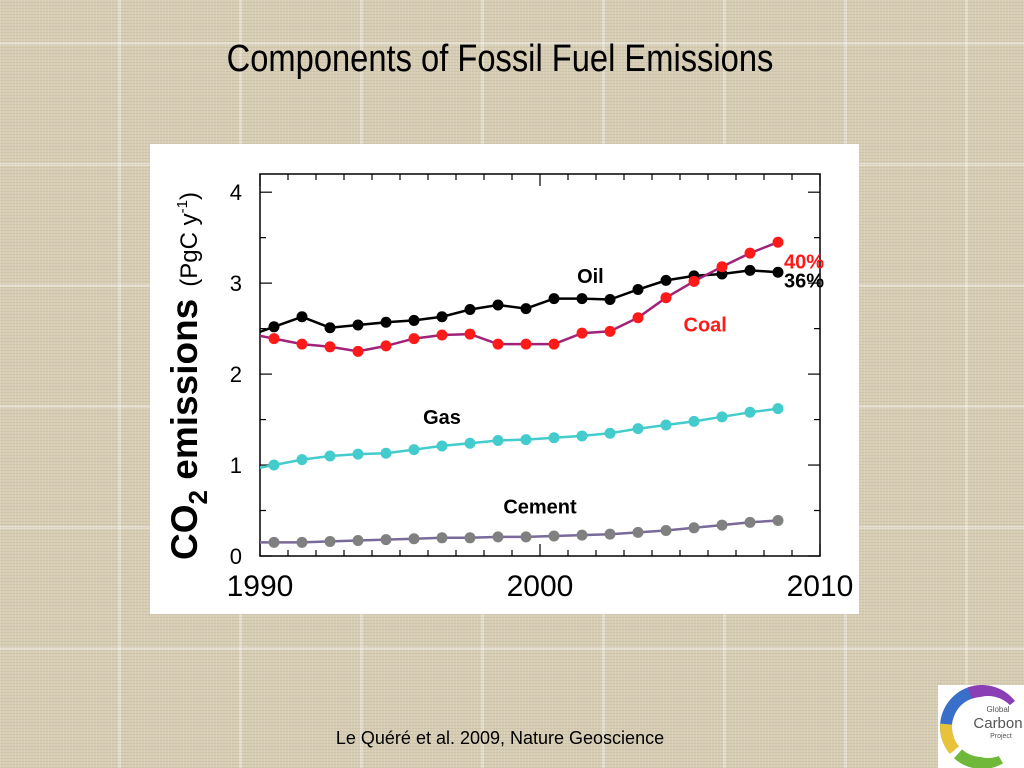 This screenshot has width=1024, height=768. I want to click on y-axis-units-superscript: -1, so click(182, 206).